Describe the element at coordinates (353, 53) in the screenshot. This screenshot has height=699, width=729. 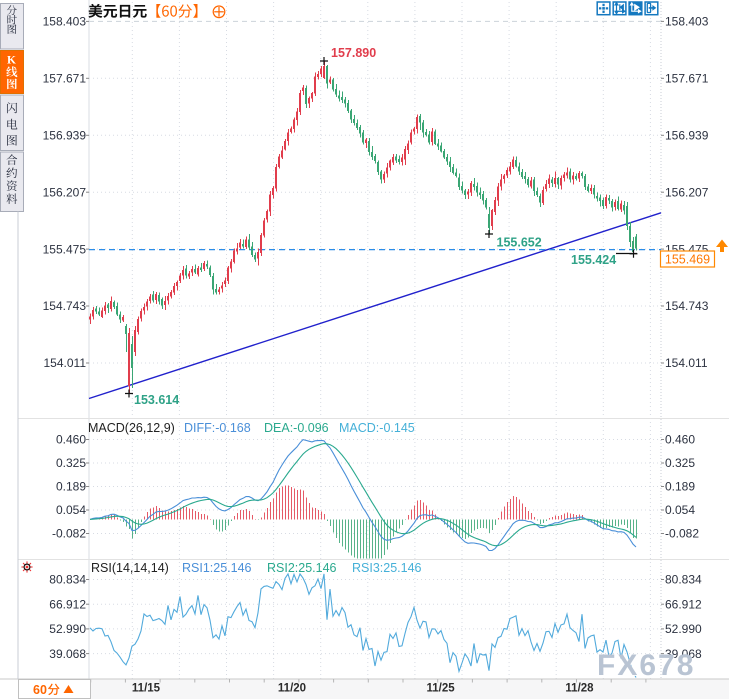
I see `svg-text: 157.890` at that location.